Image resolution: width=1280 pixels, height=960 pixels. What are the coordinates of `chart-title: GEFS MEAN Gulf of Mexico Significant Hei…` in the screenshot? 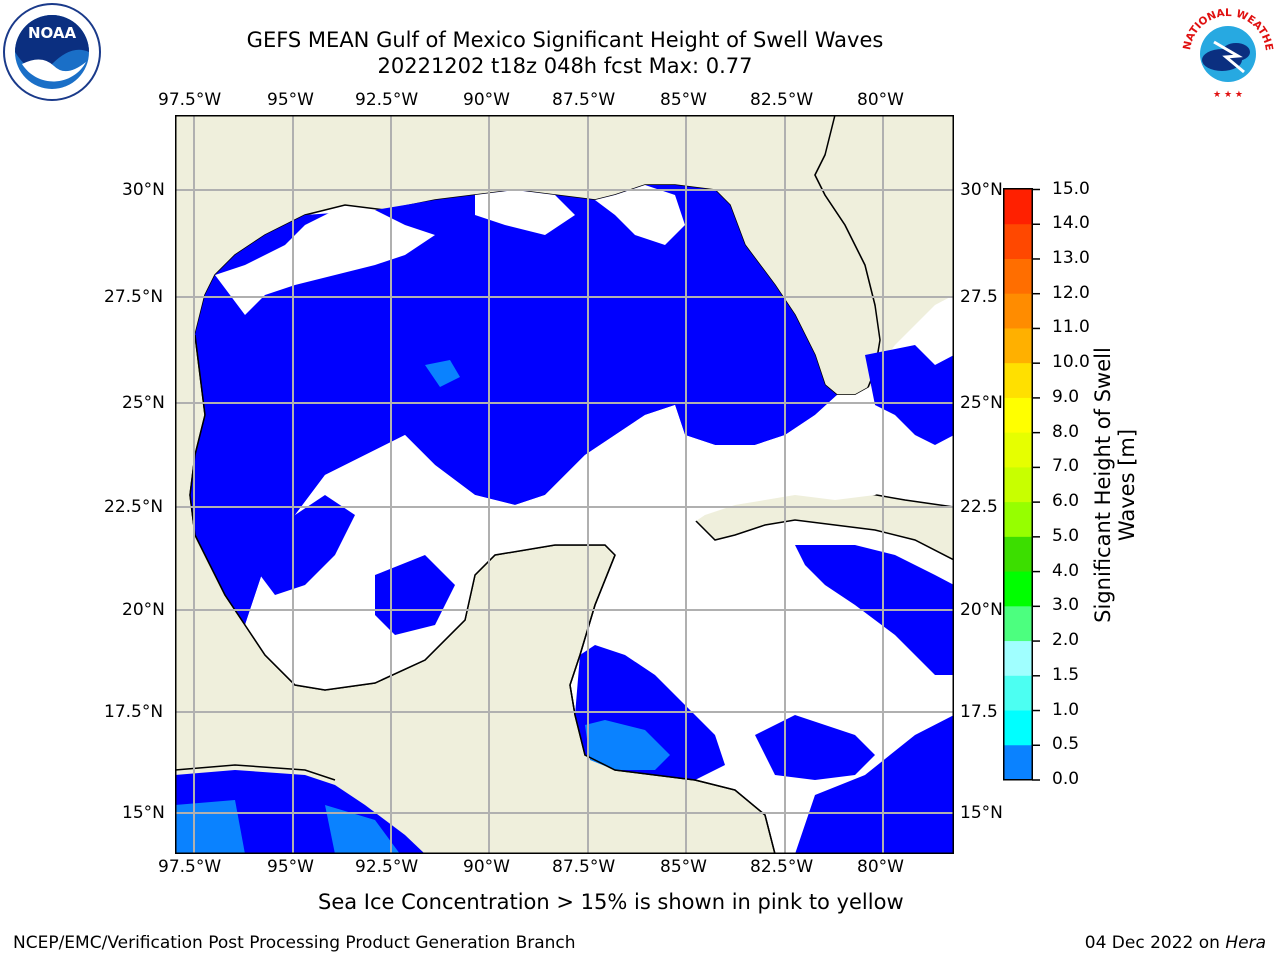 It's located at (565, 40).